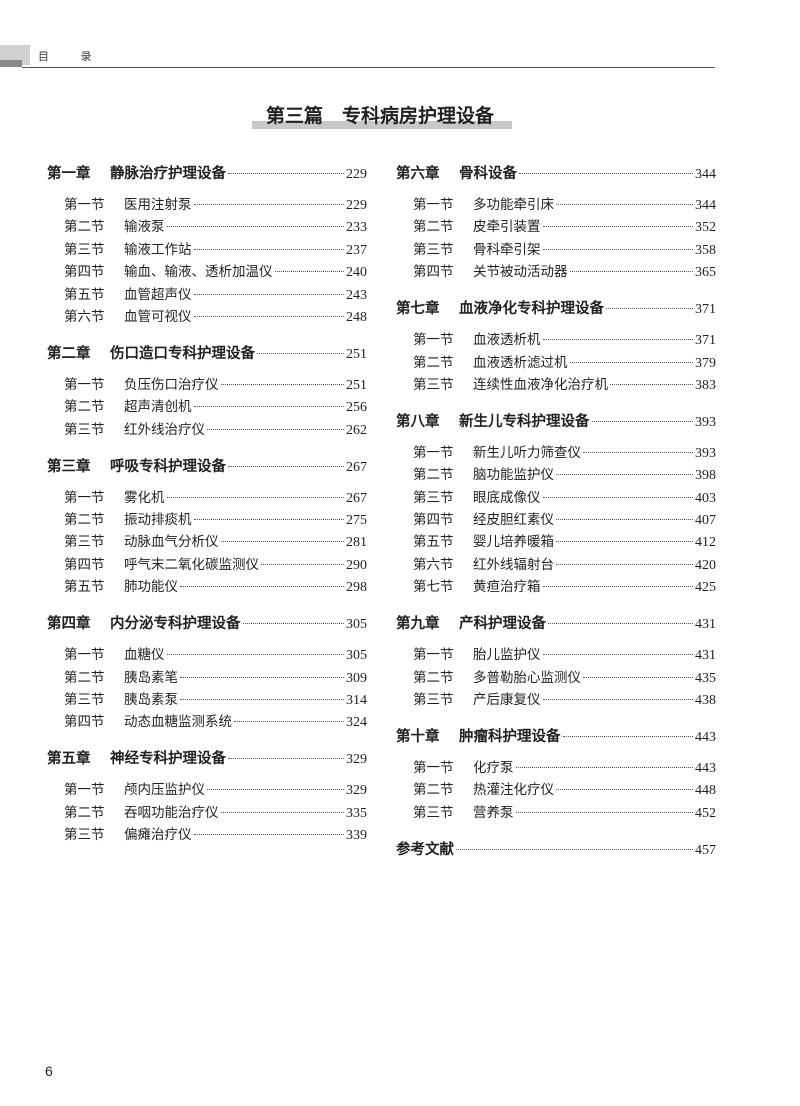 The height and width of the screenshot is (1106, 800). What do you see at coordinates (207, 227) in the screenshot?
I see `section-entry: 第二节 输液泵 233` at bounding box center [207, 227].